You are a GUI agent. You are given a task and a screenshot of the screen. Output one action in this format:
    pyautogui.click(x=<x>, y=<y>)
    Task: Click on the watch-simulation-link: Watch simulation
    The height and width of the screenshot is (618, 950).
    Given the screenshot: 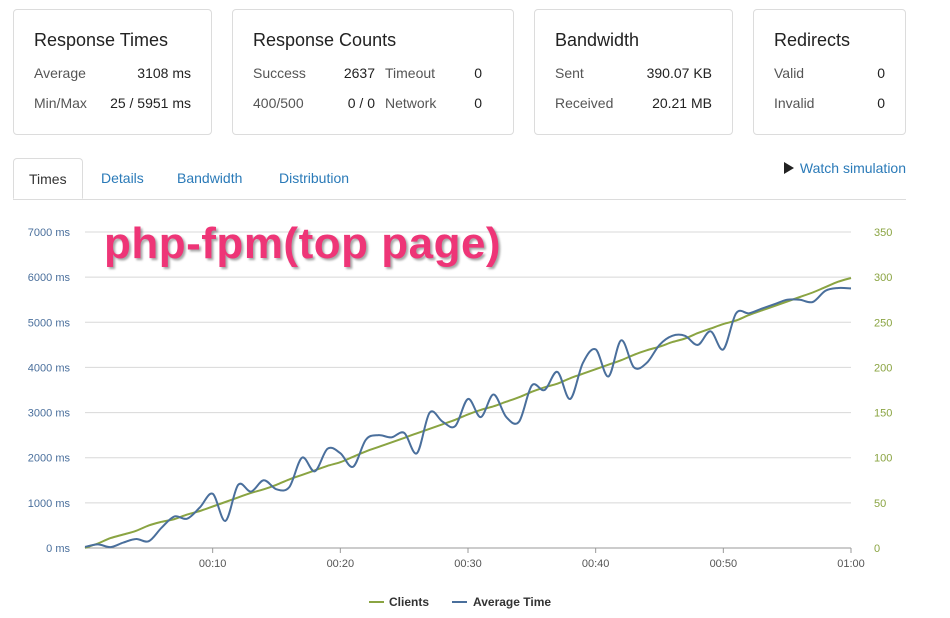 What is the action you would take?
    pyautogui.click(x=844, y=168)
    